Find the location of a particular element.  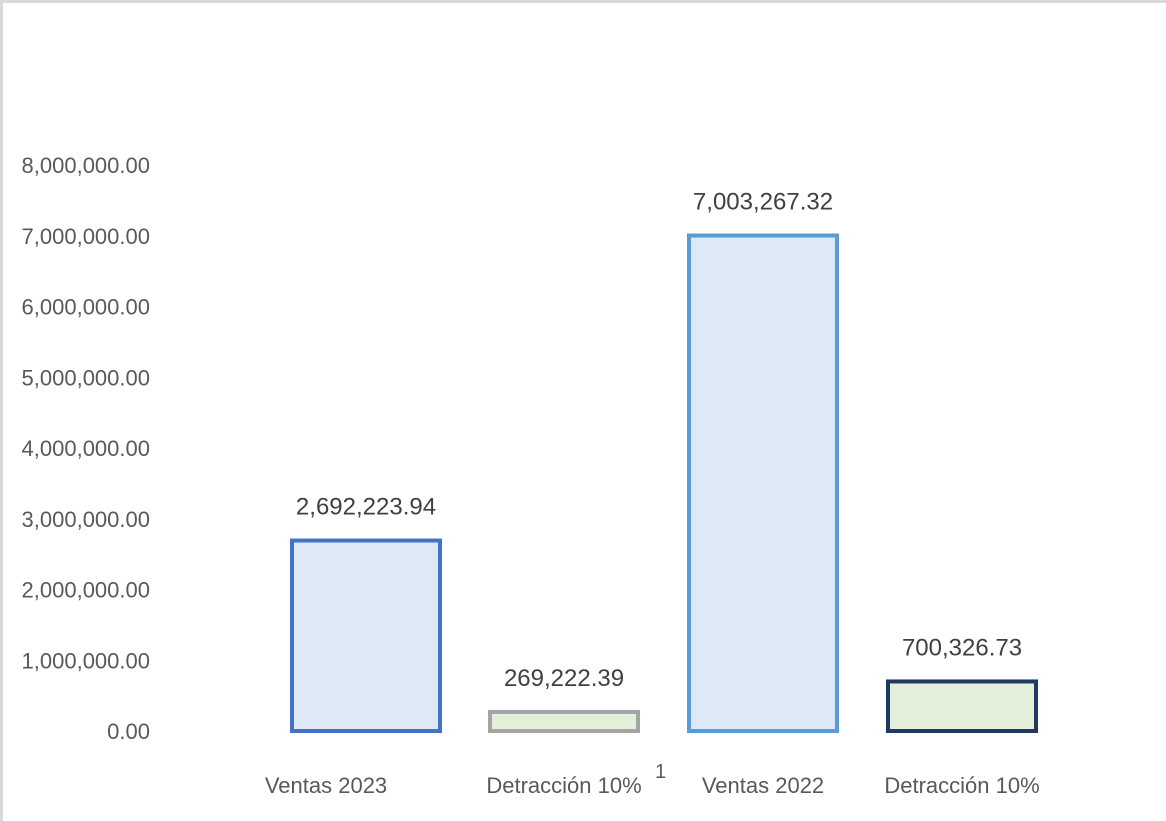

y-tick-label: 5,000,000.00 is located at coordinates (86, 377).